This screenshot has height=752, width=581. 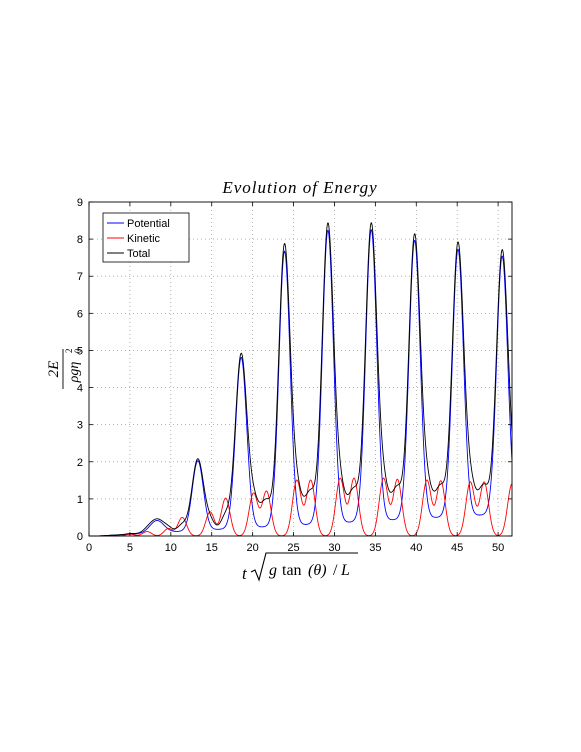 I want to click on y-tick-label: 6, so click(x=80, y=314).